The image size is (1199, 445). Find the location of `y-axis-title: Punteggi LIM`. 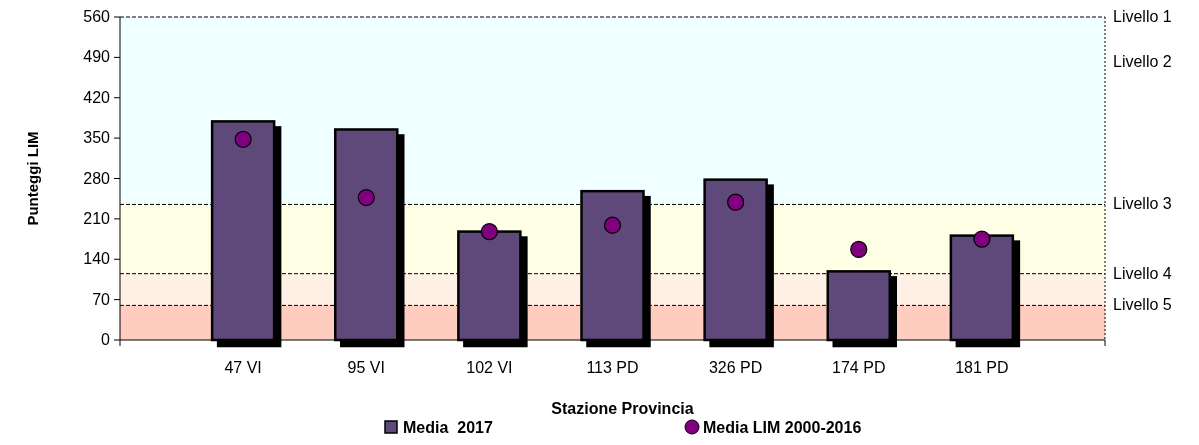

y-axis-title: Punteggi LIM is located at coordinates (32, 178).